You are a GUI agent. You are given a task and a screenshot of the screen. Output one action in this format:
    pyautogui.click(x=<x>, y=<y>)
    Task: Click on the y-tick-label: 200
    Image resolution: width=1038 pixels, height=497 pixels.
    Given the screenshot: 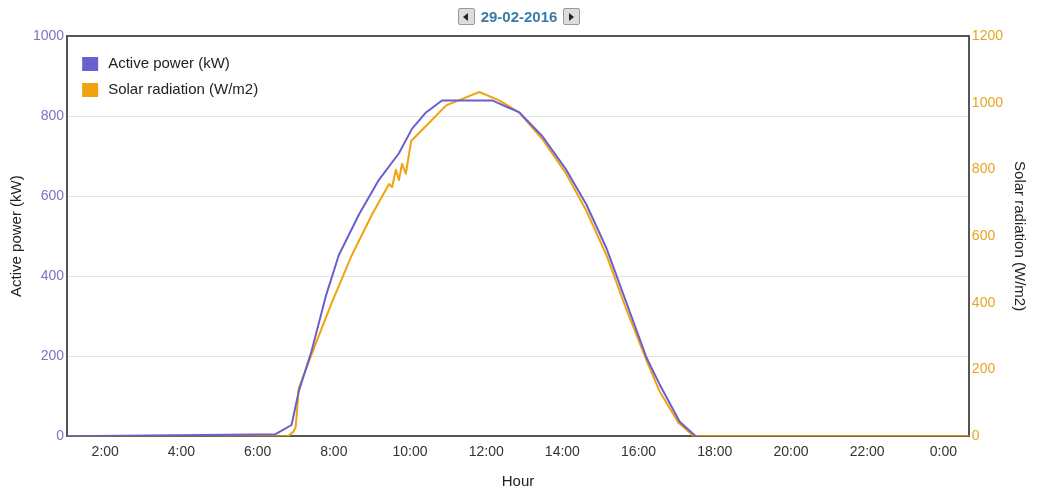 What is the action you would take?
    pyautogui.click(x=52, y=355)
    